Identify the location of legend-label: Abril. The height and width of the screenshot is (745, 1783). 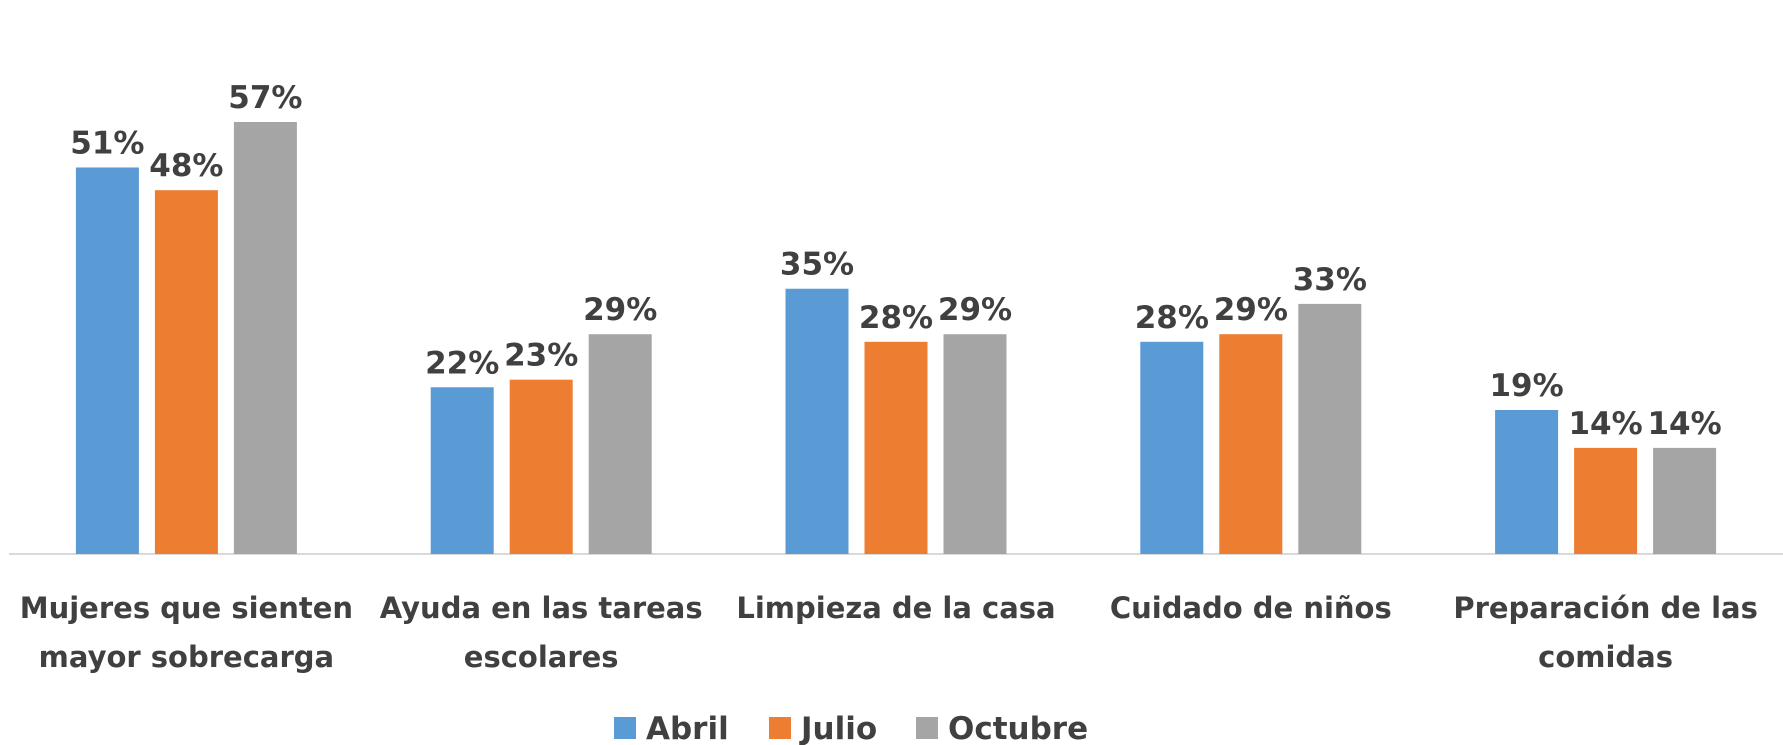
(687, 728).